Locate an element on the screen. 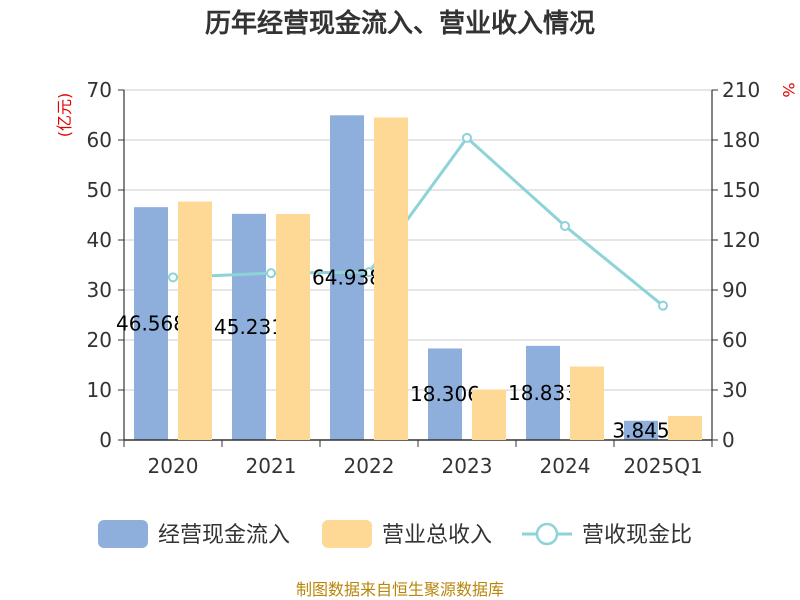 This screenshot has width=800, height=600. y-left-tick-label: 60 is located at coordinates (99, 140).